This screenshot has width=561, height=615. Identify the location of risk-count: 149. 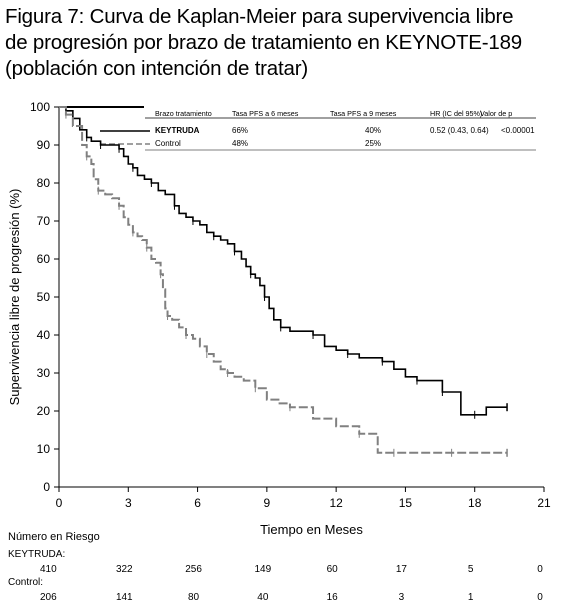
(263, 569).